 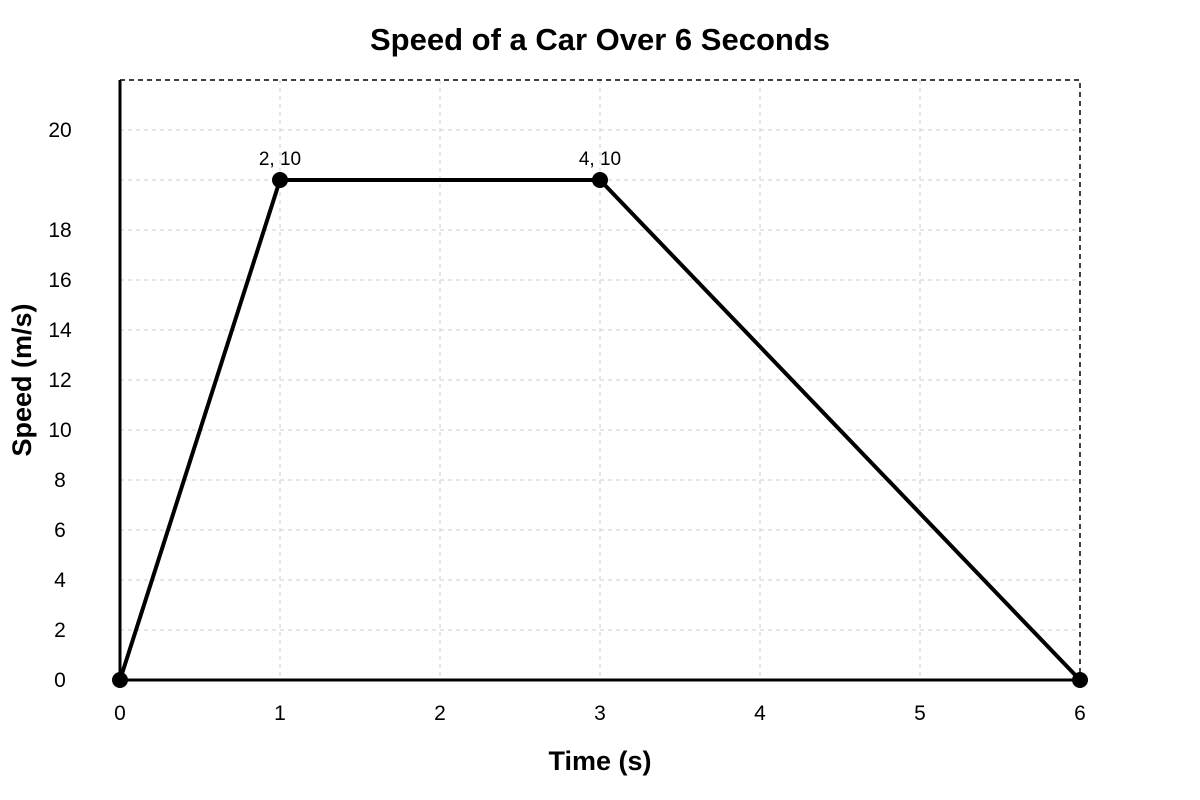 I want to click on x-tick-label: 3, so click(x=600, y=713).